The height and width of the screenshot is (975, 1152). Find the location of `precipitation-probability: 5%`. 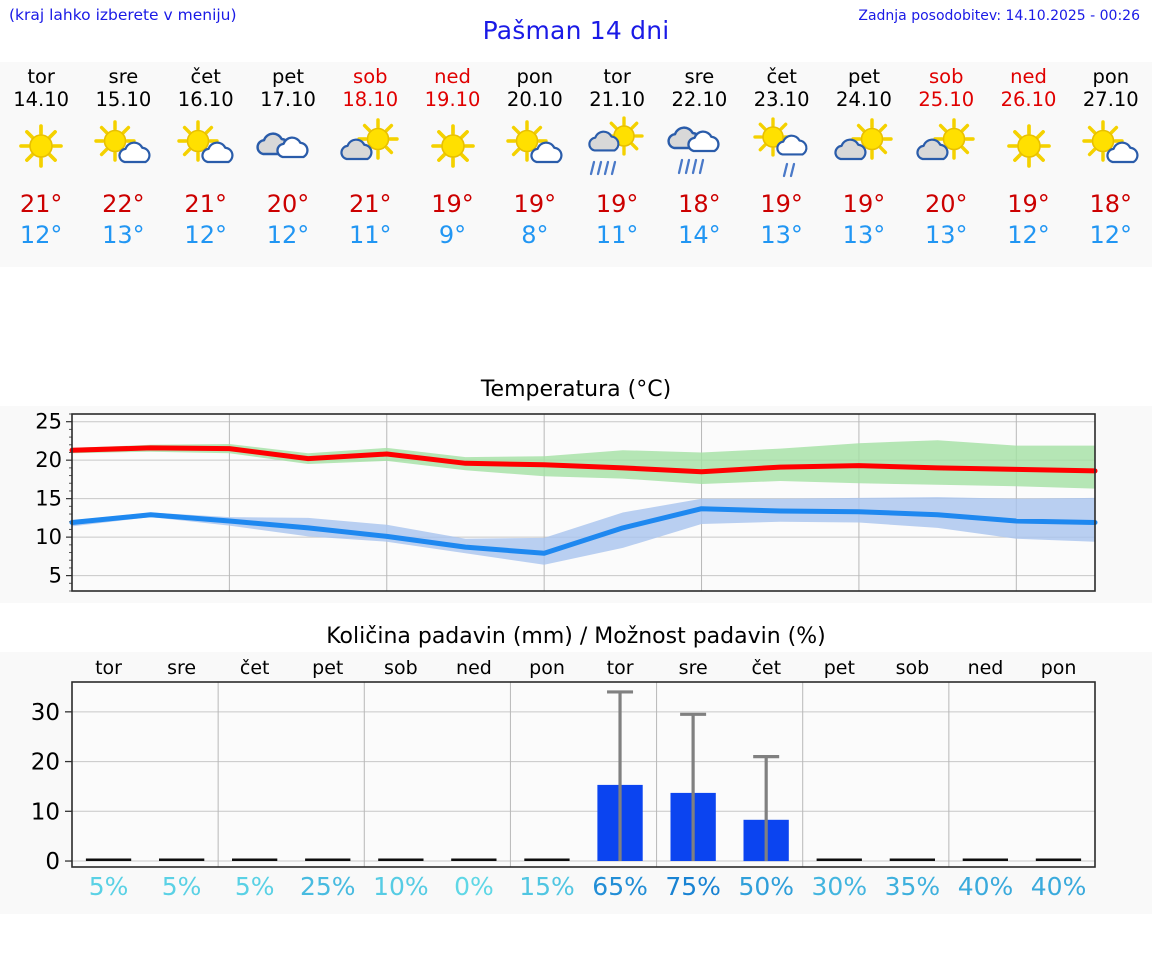

precipitation-probability: 5% is located at coordinates (108, 886).